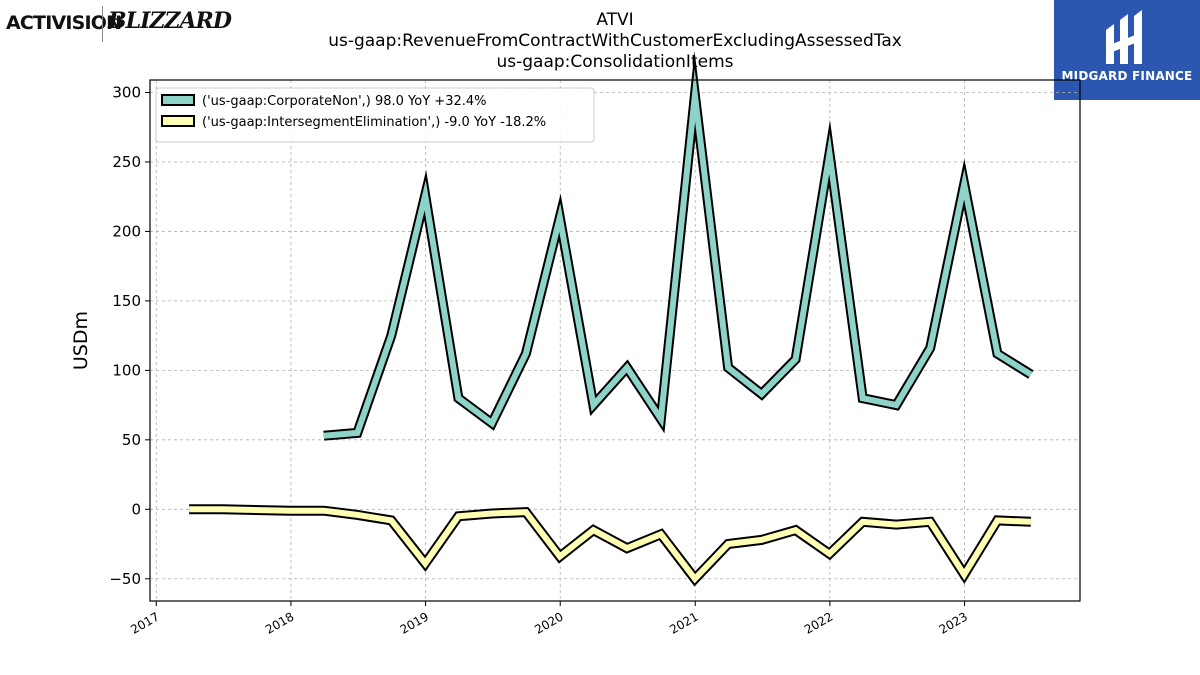  I want to click on y-tick-label: 300, so click(126, 93).